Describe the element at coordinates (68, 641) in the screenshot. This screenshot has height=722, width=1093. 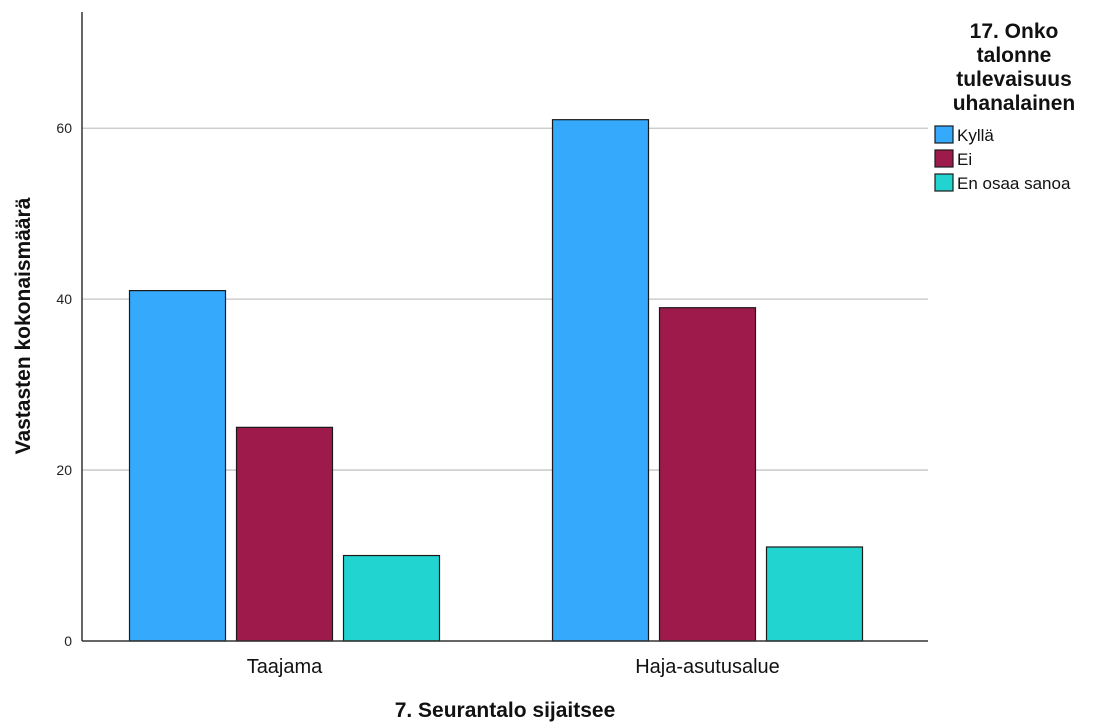
I see `y-tick-label: 0` at that location.